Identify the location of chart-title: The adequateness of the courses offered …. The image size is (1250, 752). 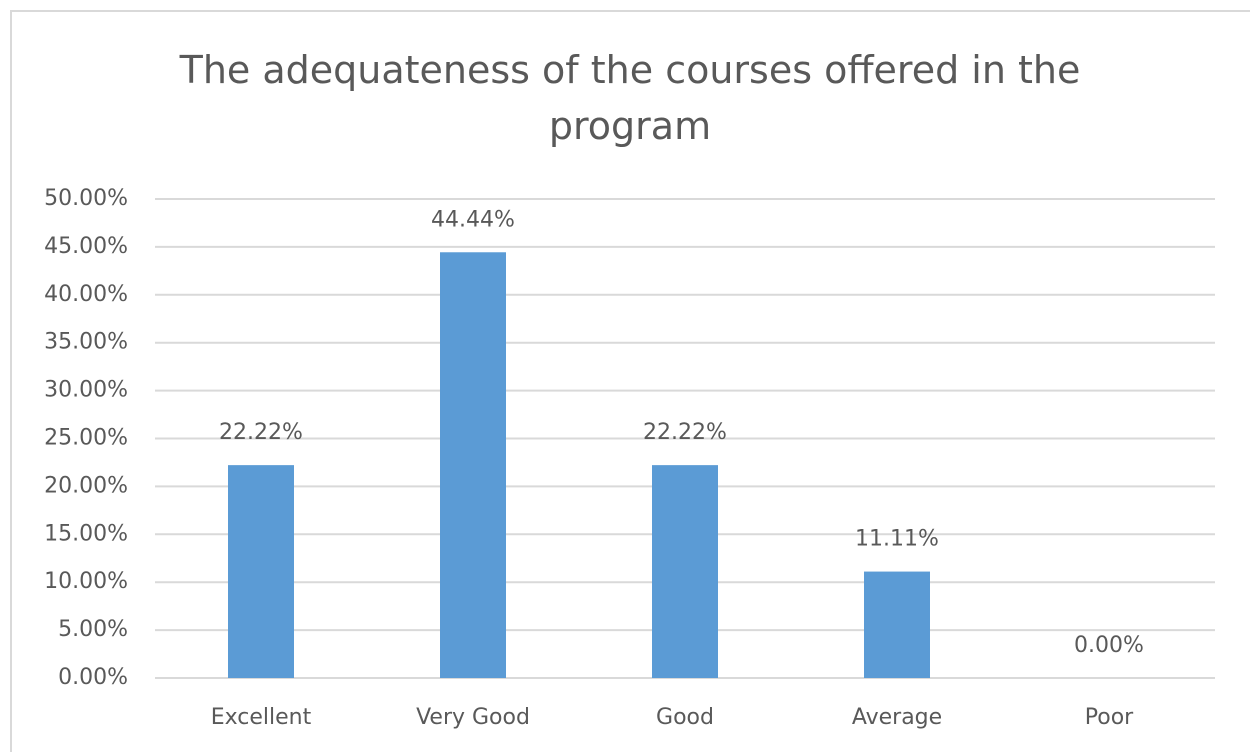
(630, 98).